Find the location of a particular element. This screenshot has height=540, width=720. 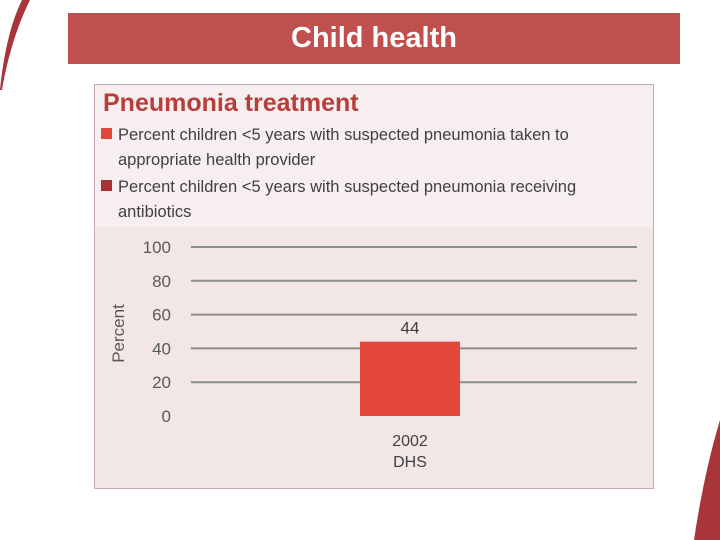

y-tick-label: 20 is located at coordinates (161, 382).